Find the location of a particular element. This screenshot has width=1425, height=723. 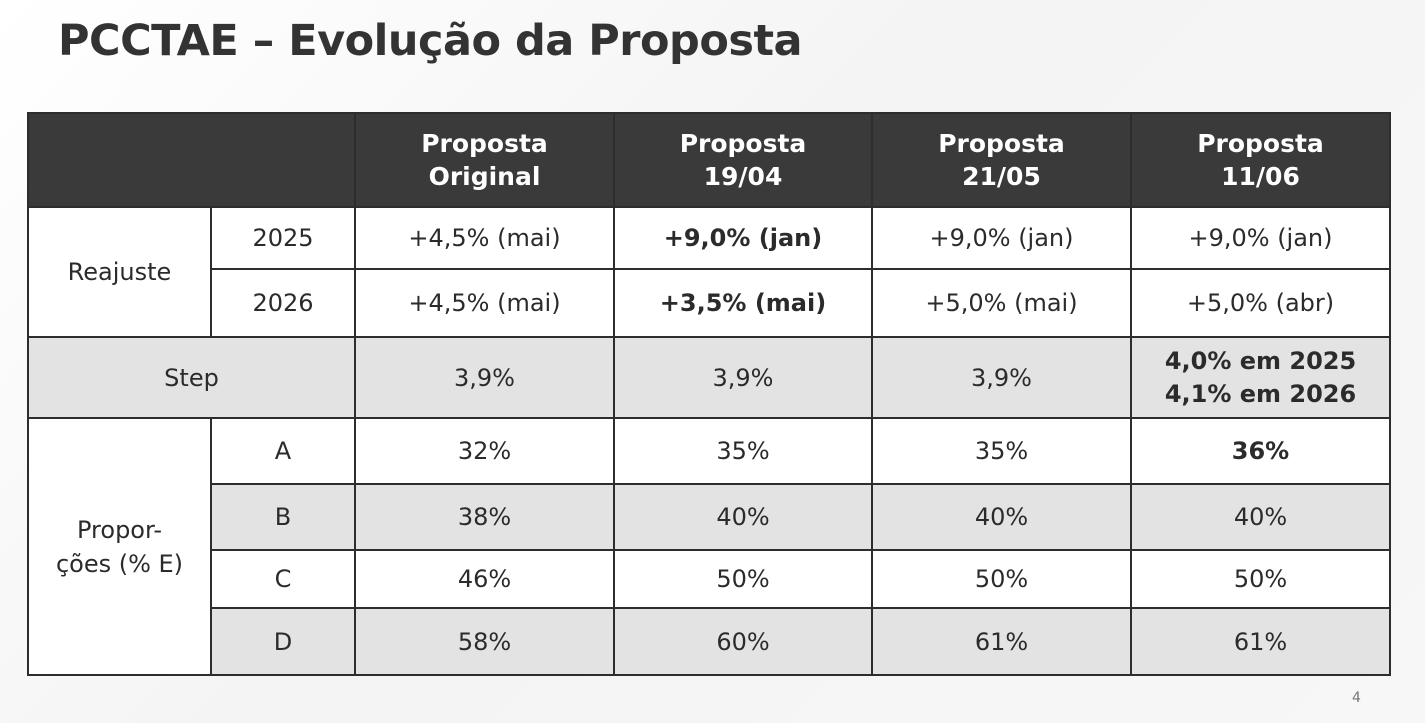

step-final-cell: 4,0% em 2025 4,1% em 2026 is located at coordinates (1260, 377).